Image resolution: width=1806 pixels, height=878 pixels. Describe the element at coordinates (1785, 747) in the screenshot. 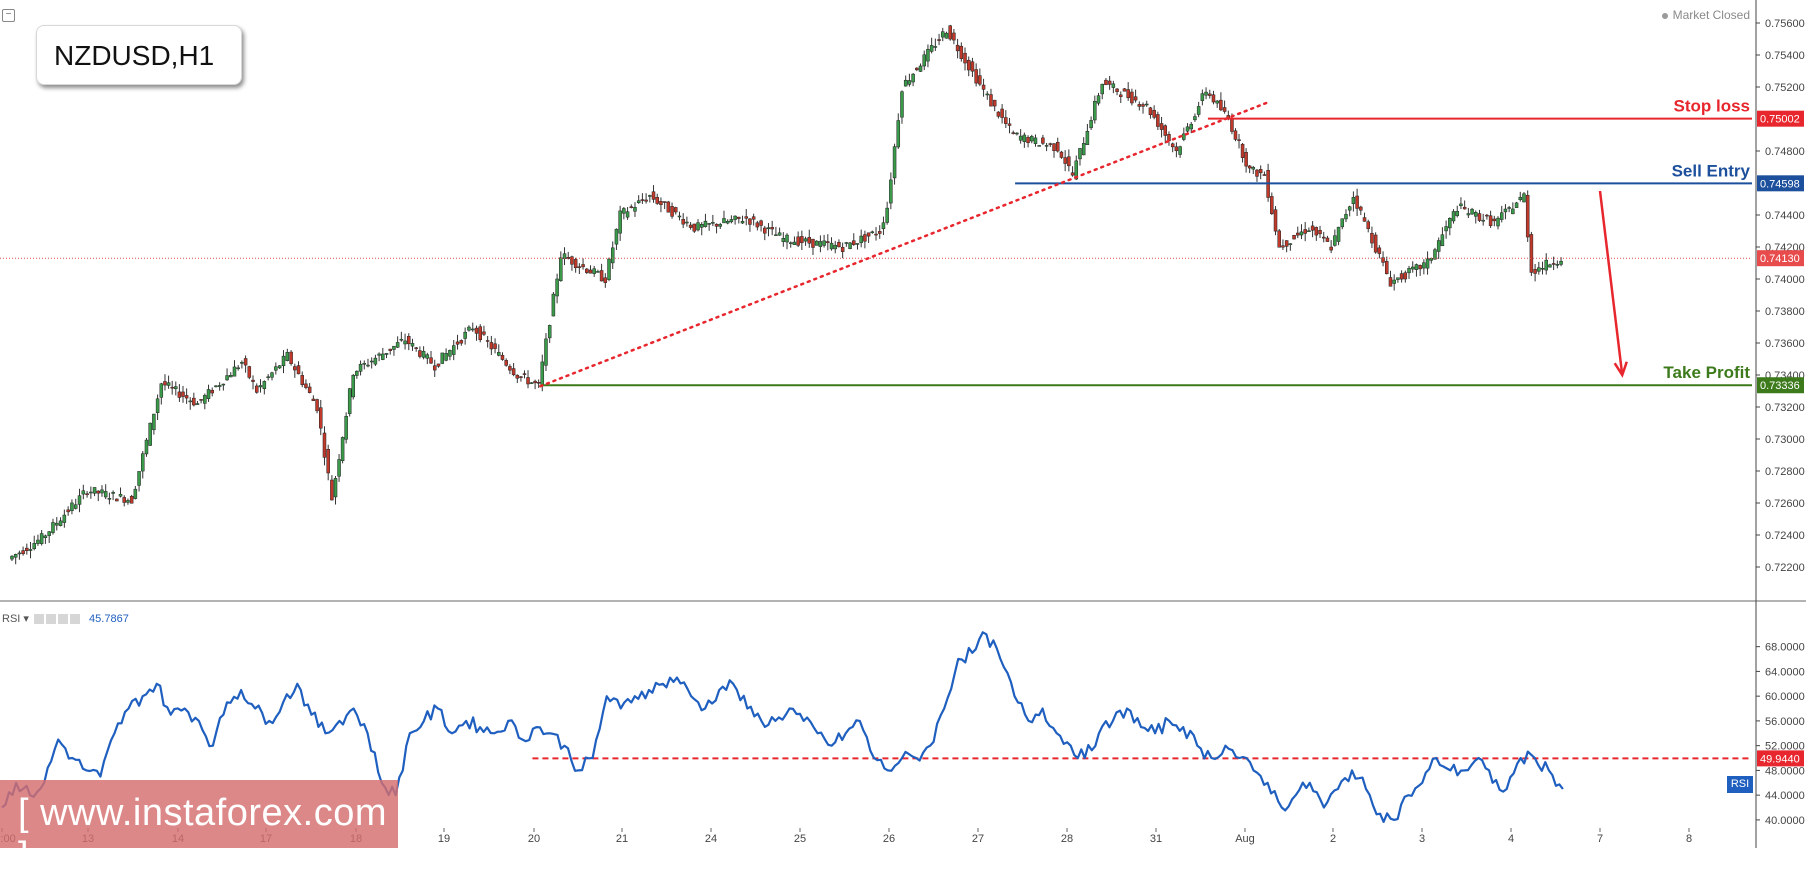

I see `rsi-tick-label: 52.0000` at that location.